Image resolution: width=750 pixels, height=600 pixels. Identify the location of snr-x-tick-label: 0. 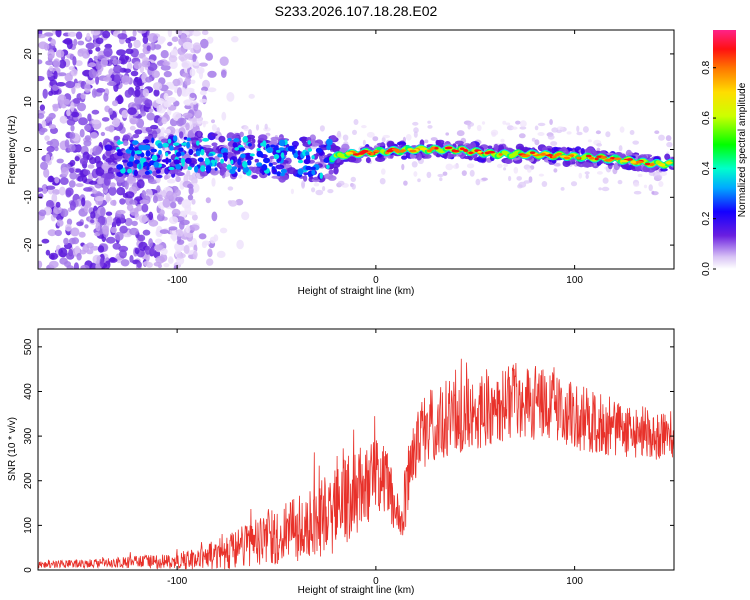
(376, 581).